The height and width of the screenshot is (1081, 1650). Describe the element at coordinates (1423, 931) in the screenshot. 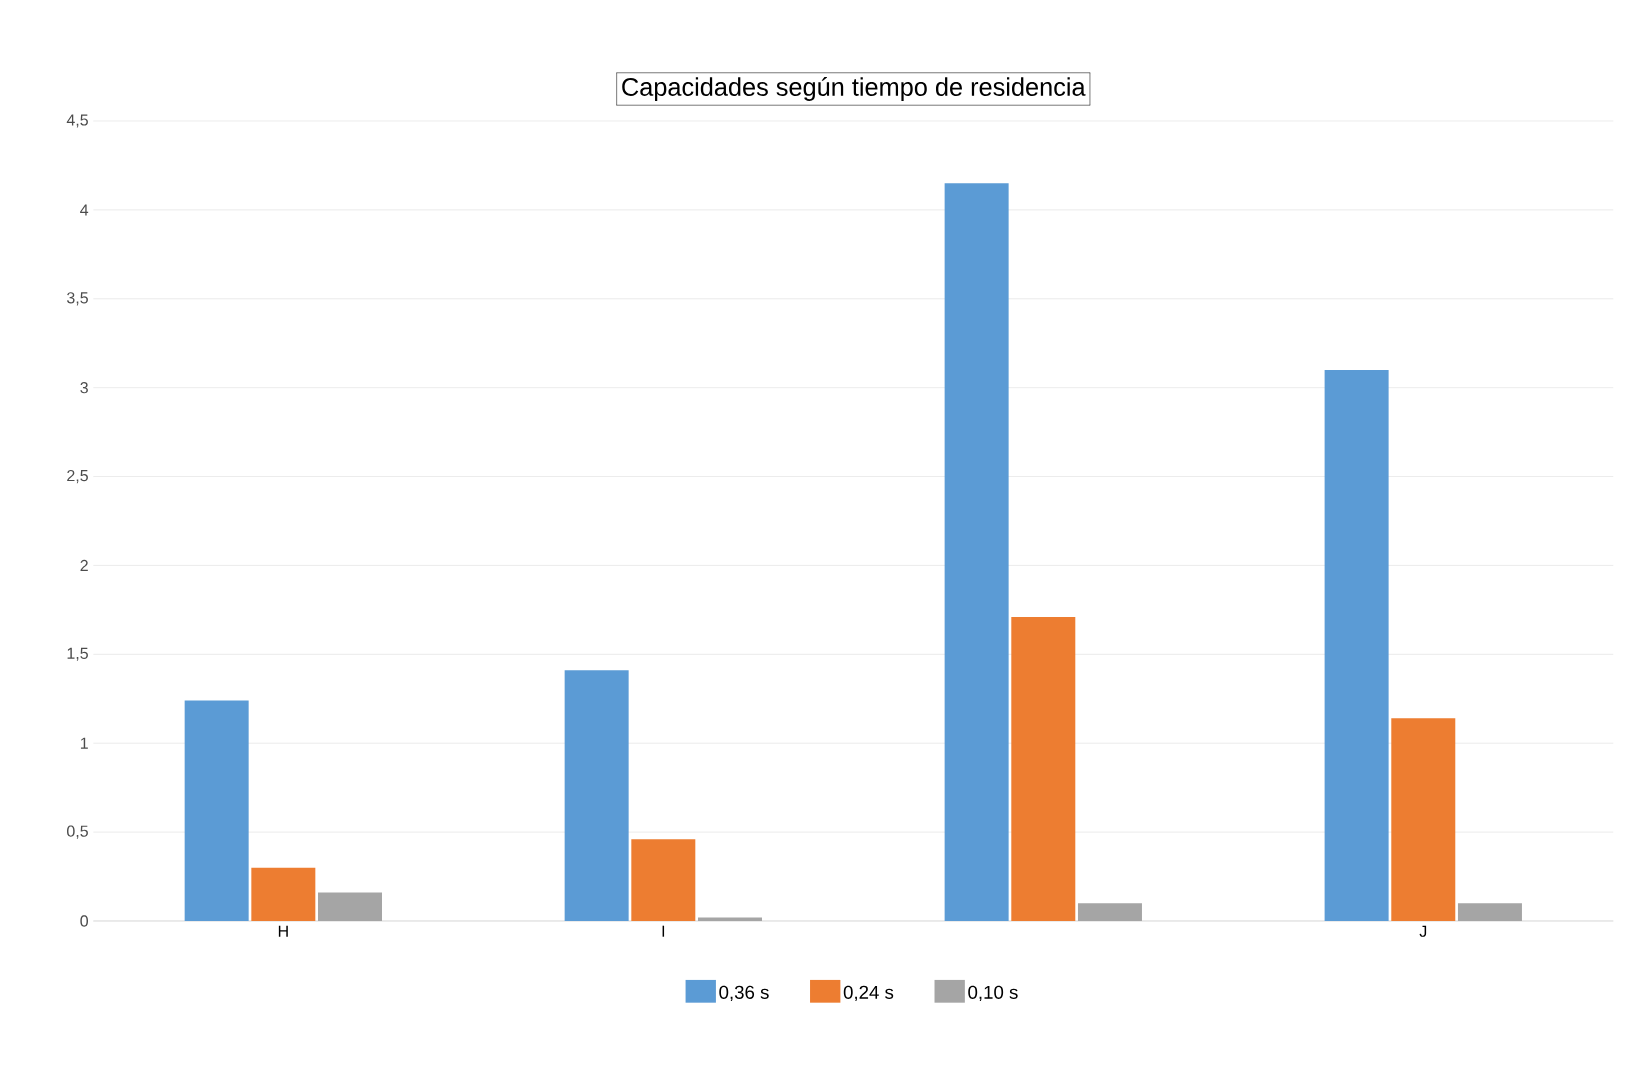

I see `x-tick-label: J` at that location.